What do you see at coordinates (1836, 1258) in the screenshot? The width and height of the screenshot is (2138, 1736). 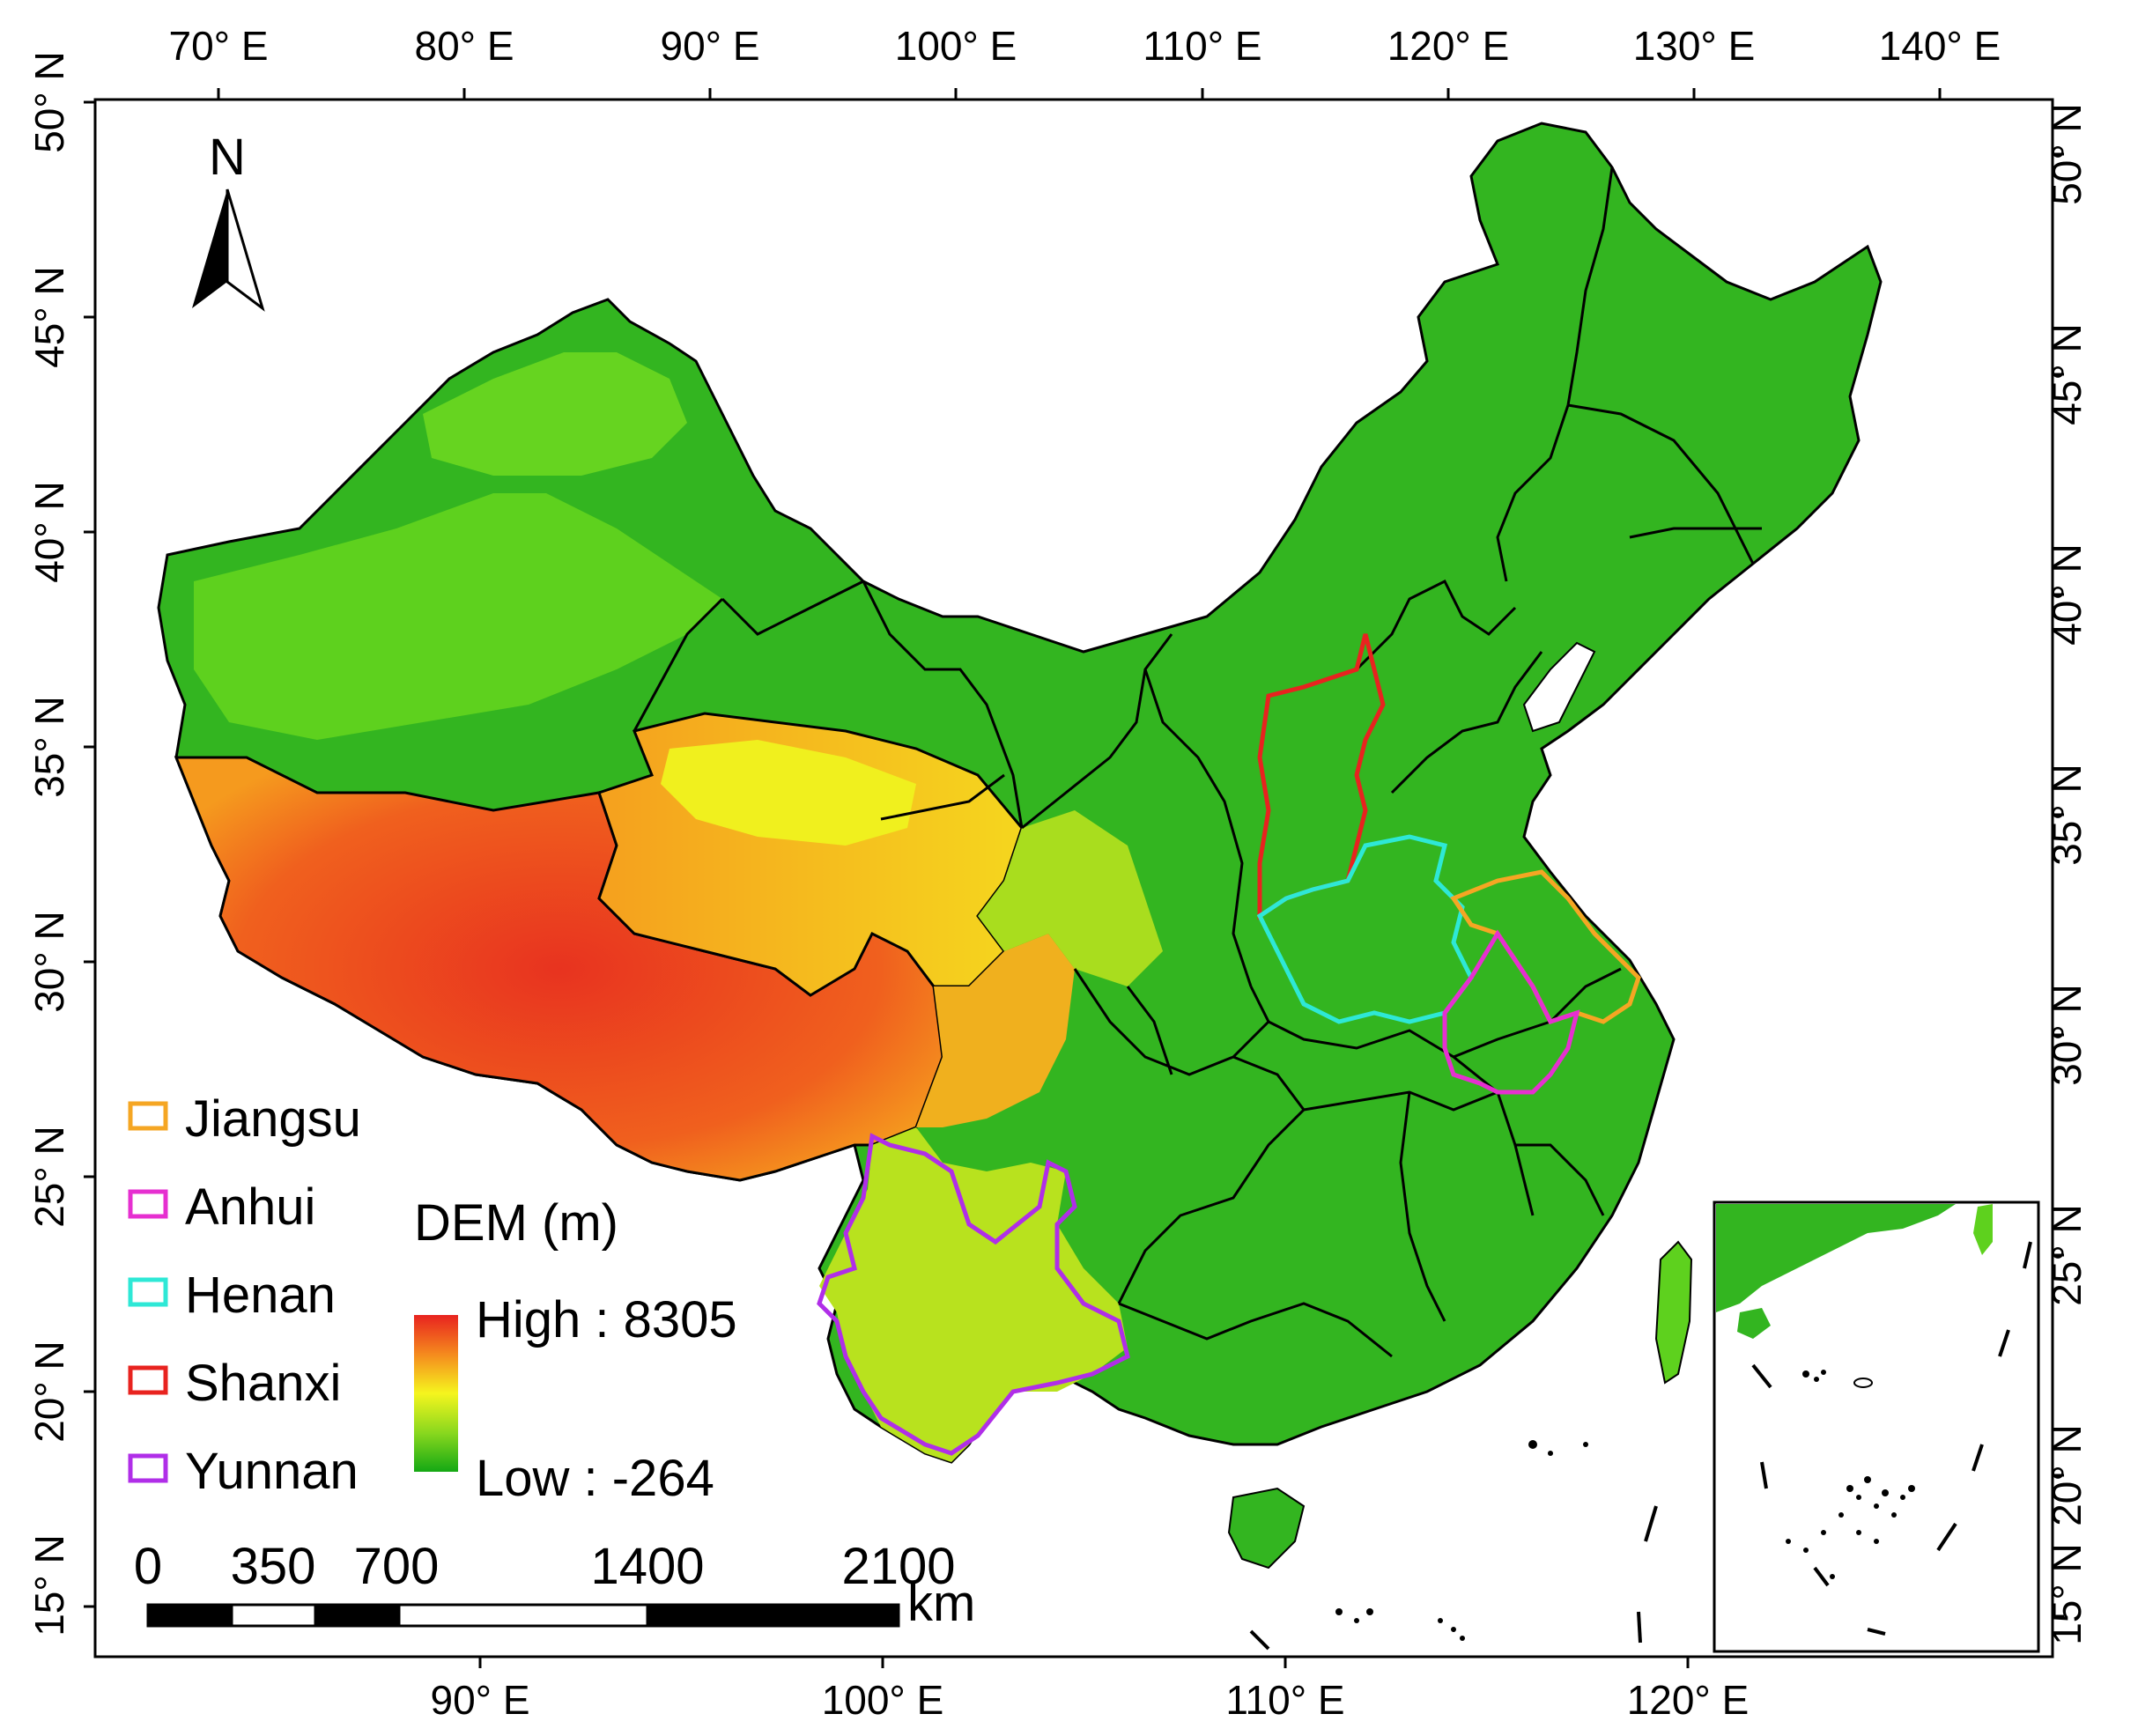 I see `inset-mainland` at bounding box center [1836, 1258].